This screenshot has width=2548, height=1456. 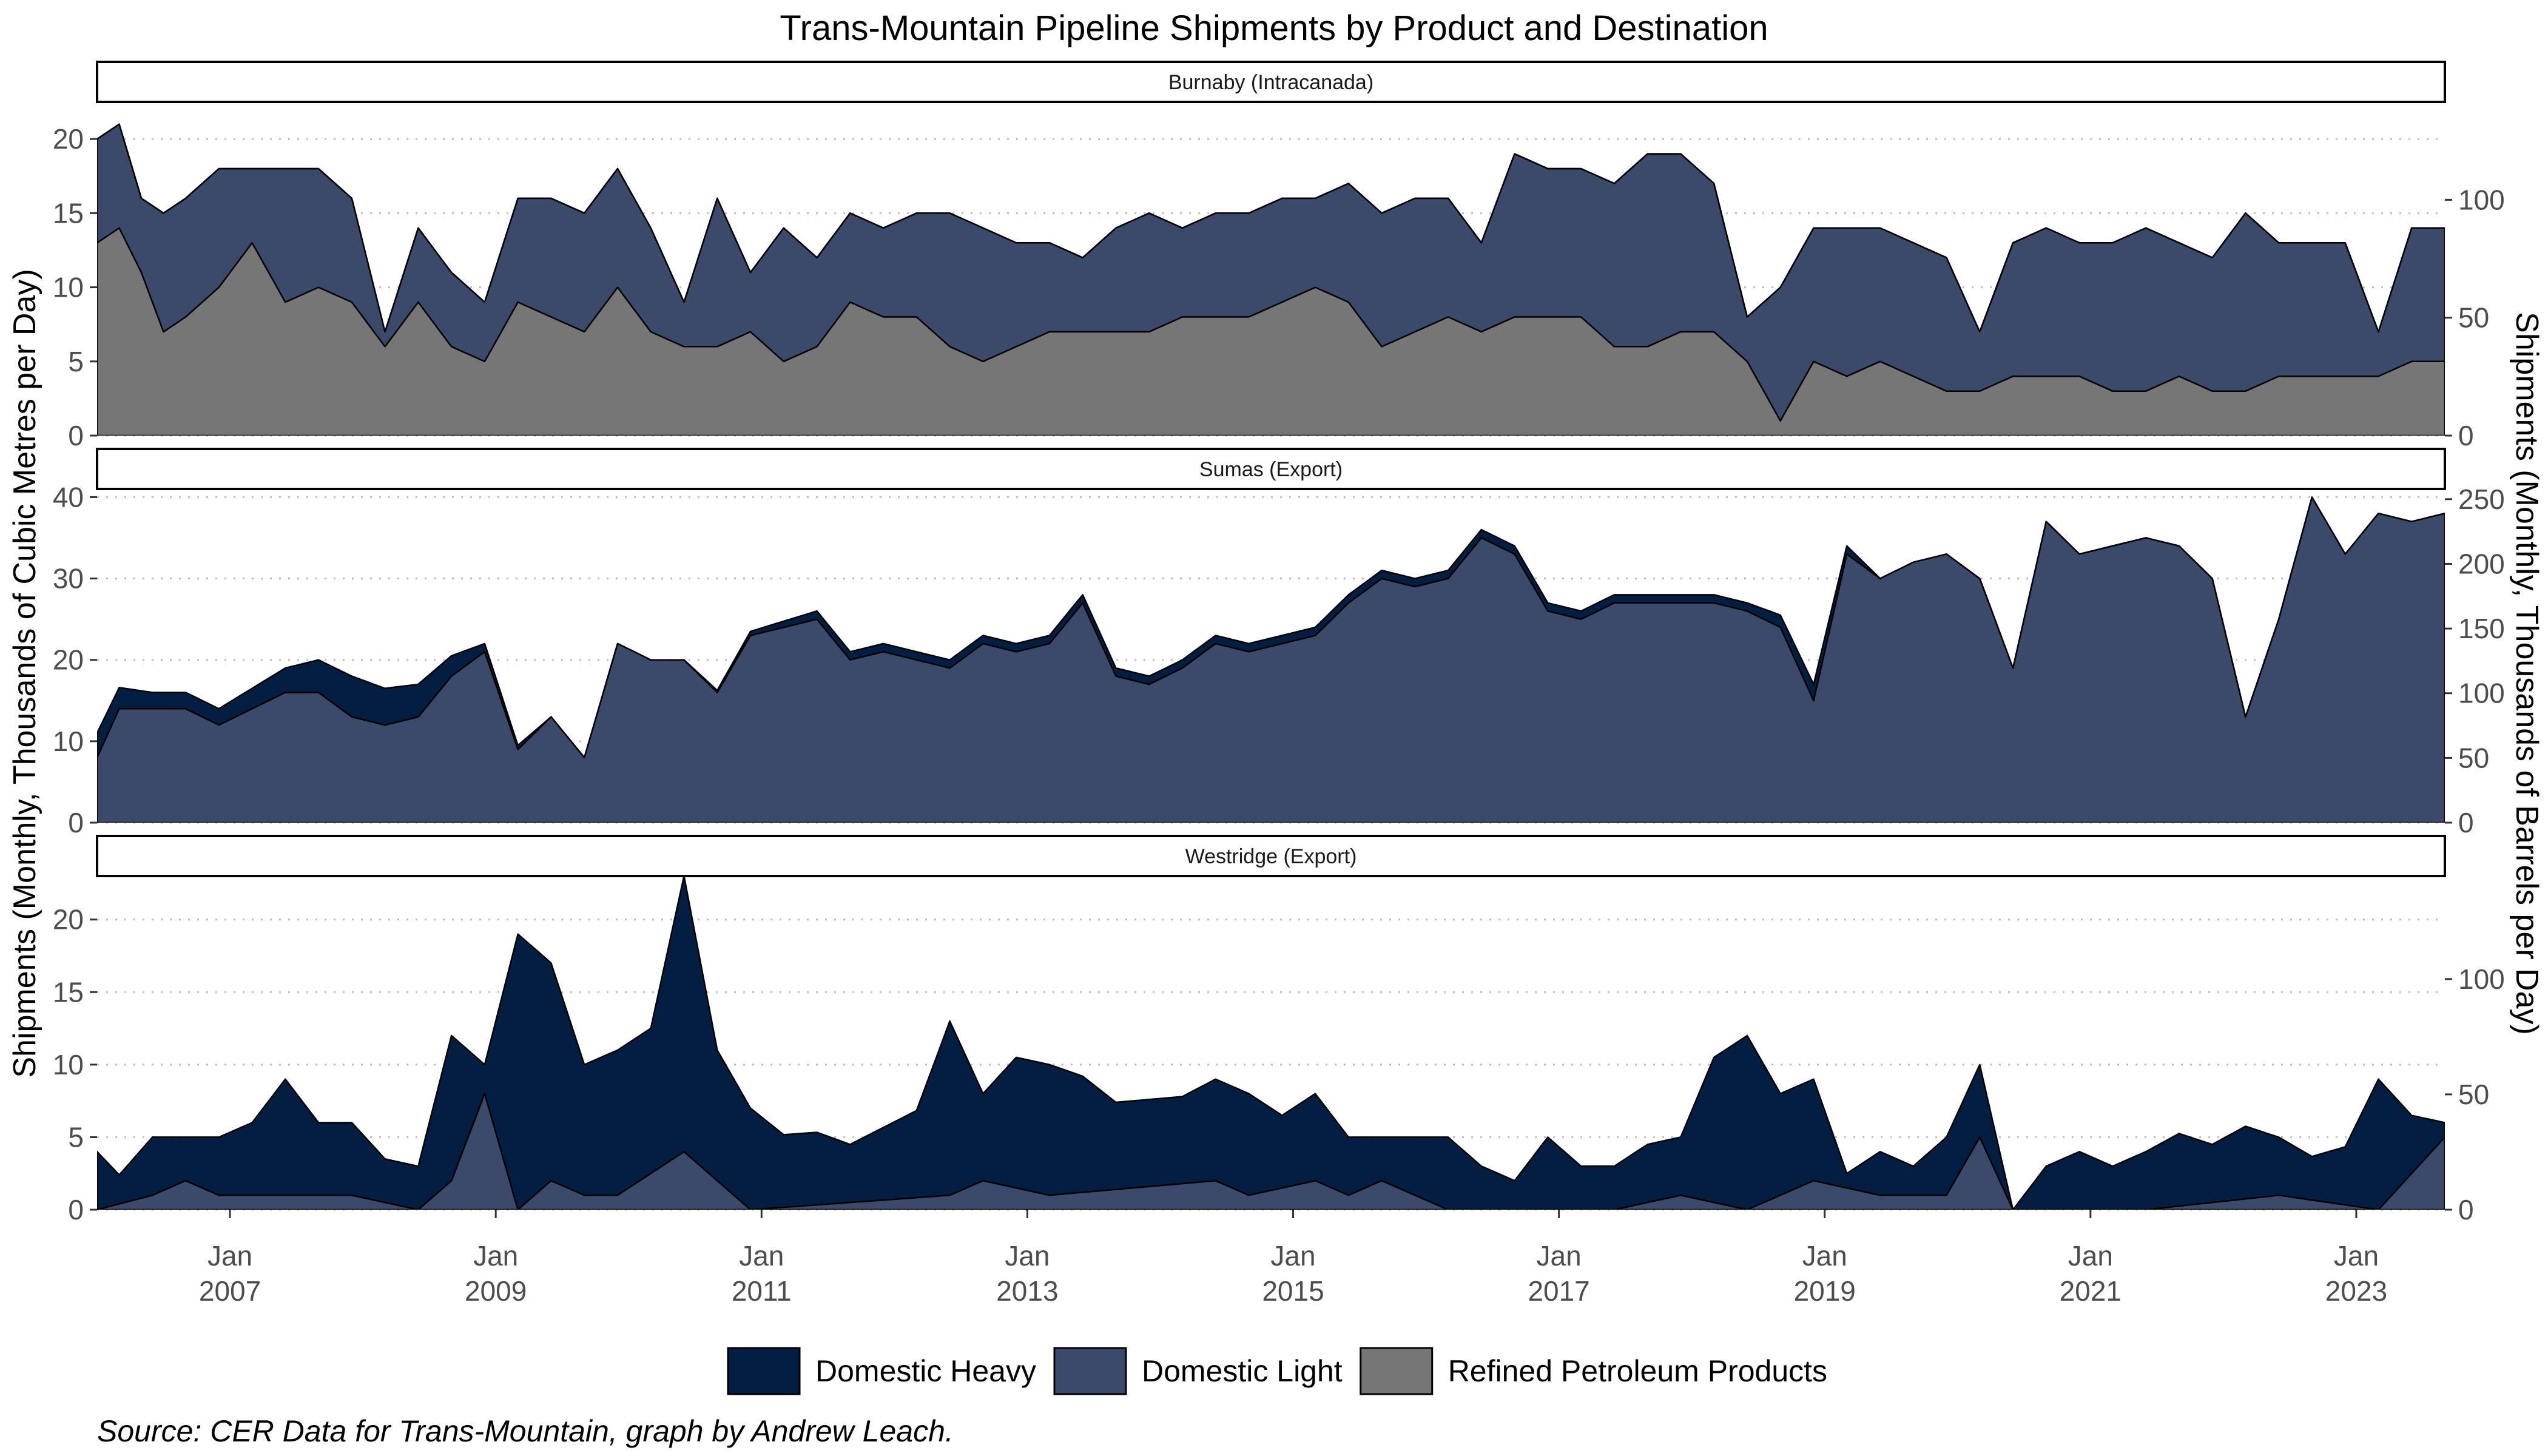 I want to click on y-tick-label: 40, so click(x=68, y=497).